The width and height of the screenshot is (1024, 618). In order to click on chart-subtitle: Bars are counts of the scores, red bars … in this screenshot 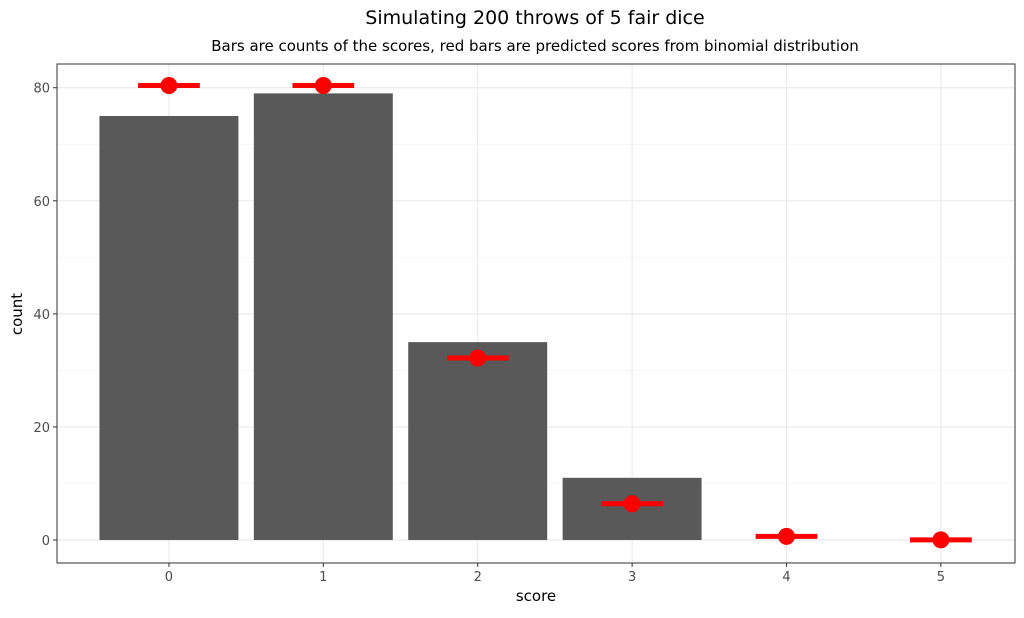, I will do `click(535, 46)`.